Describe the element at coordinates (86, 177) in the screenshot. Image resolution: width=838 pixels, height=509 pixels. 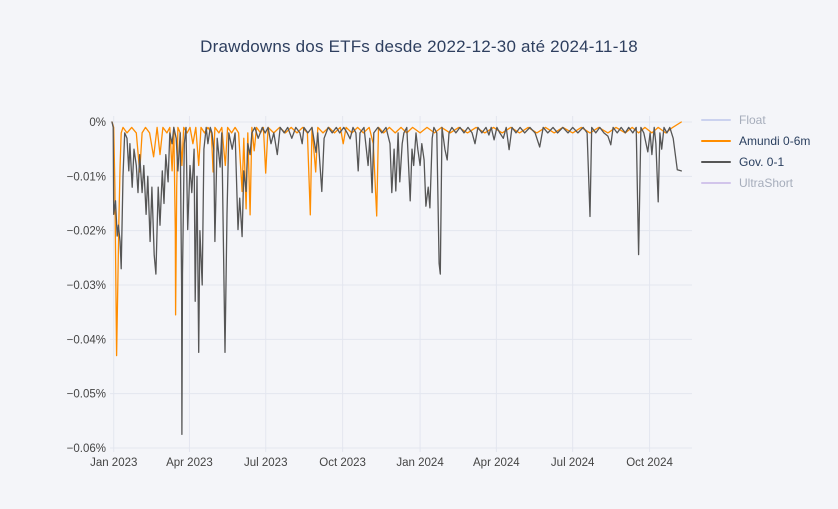
I see `y-tick-label: −0.01%` at that location.